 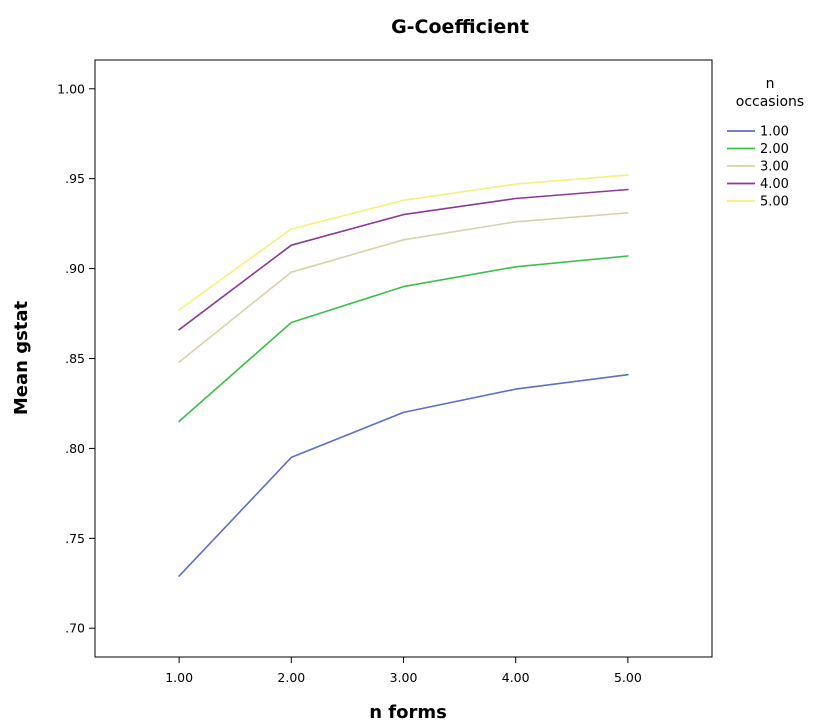 What do you see at coordinates (774, 132) in the screenshot?
I see `legend-label-1: 1.00` at bounding box center [774, 132].